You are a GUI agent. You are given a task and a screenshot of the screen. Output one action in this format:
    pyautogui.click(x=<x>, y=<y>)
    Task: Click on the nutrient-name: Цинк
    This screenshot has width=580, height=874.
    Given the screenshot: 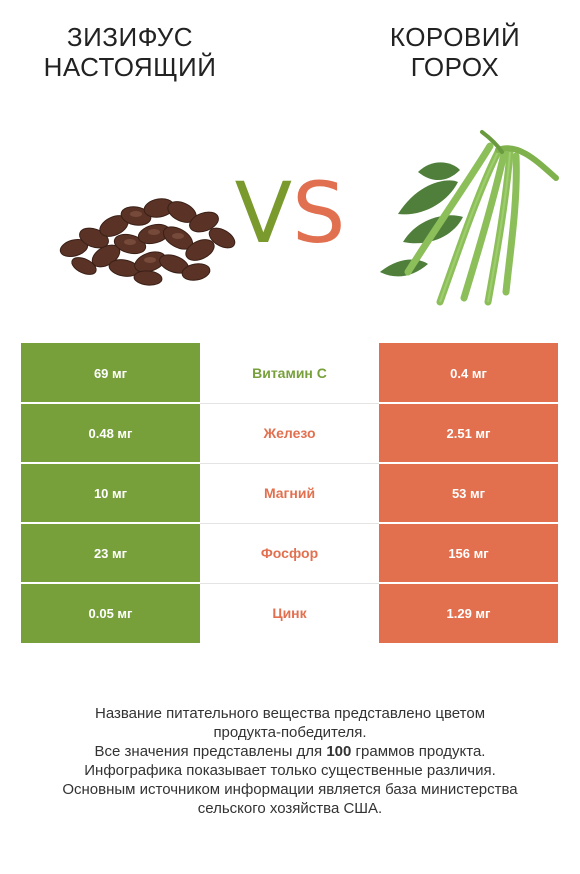 What is the action you would take?
    pyautogui.click(x=289, y=613)
    